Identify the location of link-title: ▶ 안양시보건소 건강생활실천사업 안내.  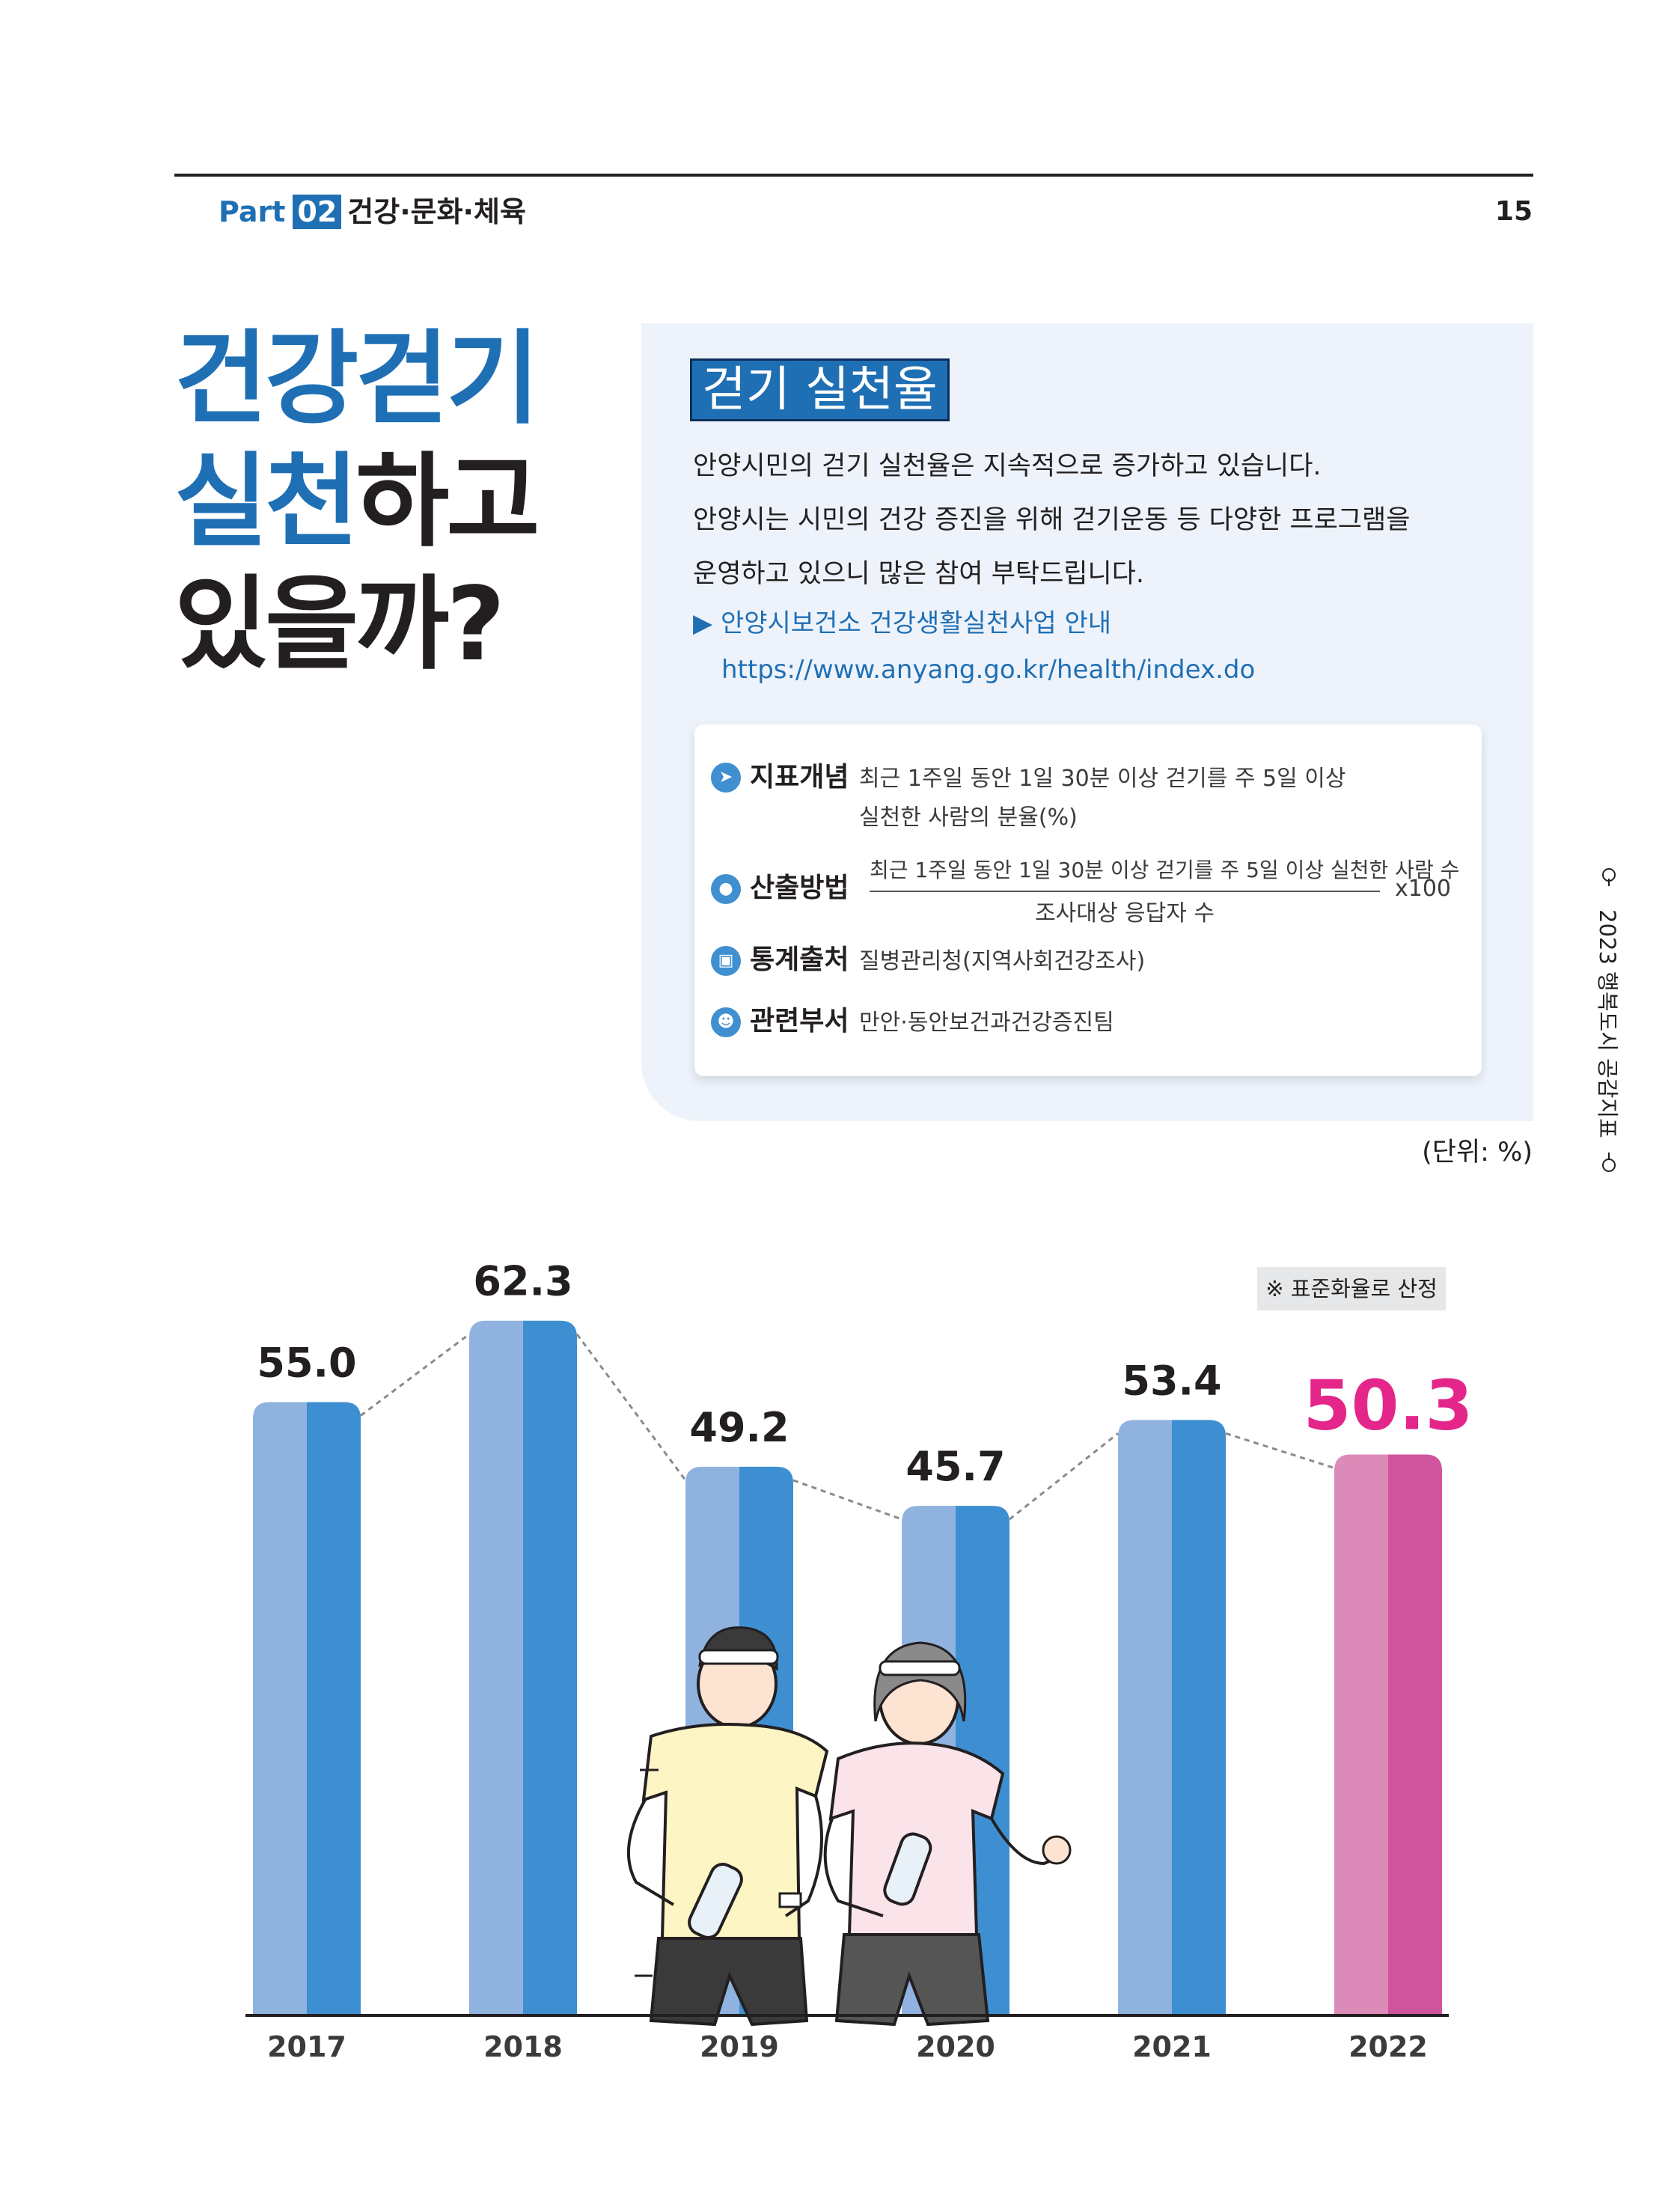
(902, 623).